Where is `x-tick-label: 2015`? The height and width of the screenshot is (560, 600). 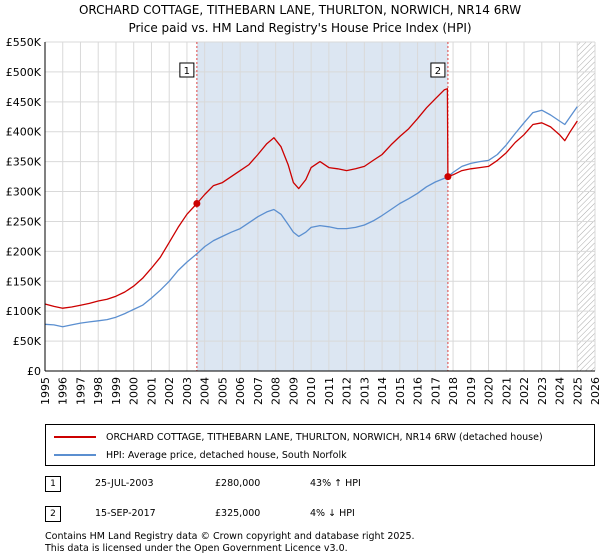
x-tick-label: 2015 is located at coordinates (400, 391).